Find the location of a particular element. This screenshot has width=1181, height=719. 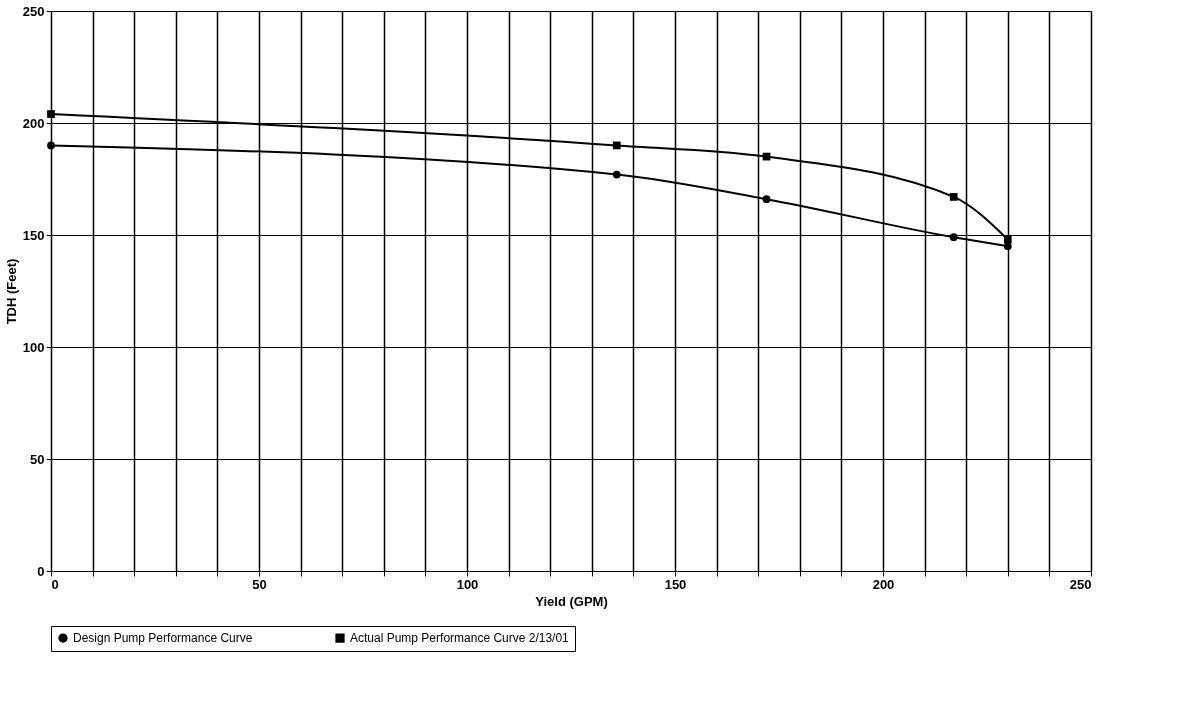

x-axis-title: Yield (GPM) is located at coordinates (571, 601).